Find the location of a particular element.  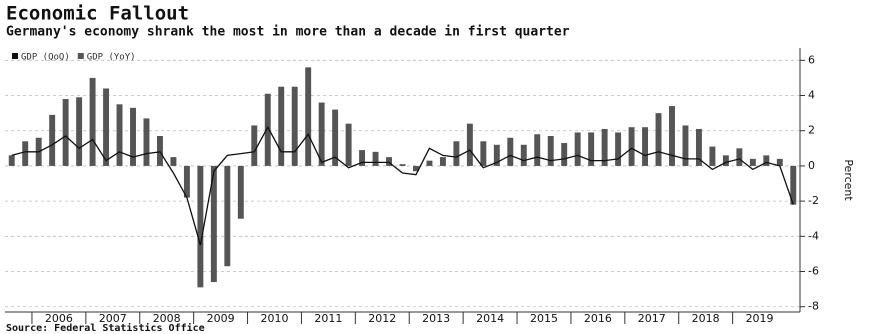

x-tick-label: 2018 is located at coordinates (706, 318).